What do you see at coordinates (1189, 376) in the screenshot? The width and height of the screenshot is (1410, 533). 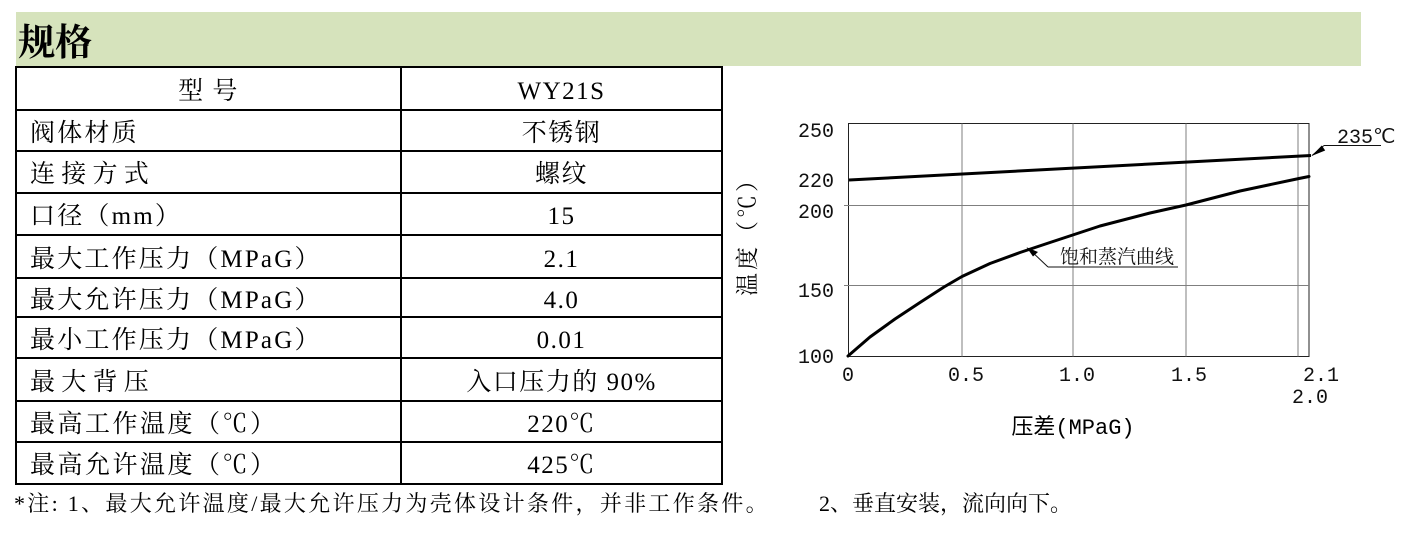 I see `svg-text: 1.5` at bounding box center [1189, 376].